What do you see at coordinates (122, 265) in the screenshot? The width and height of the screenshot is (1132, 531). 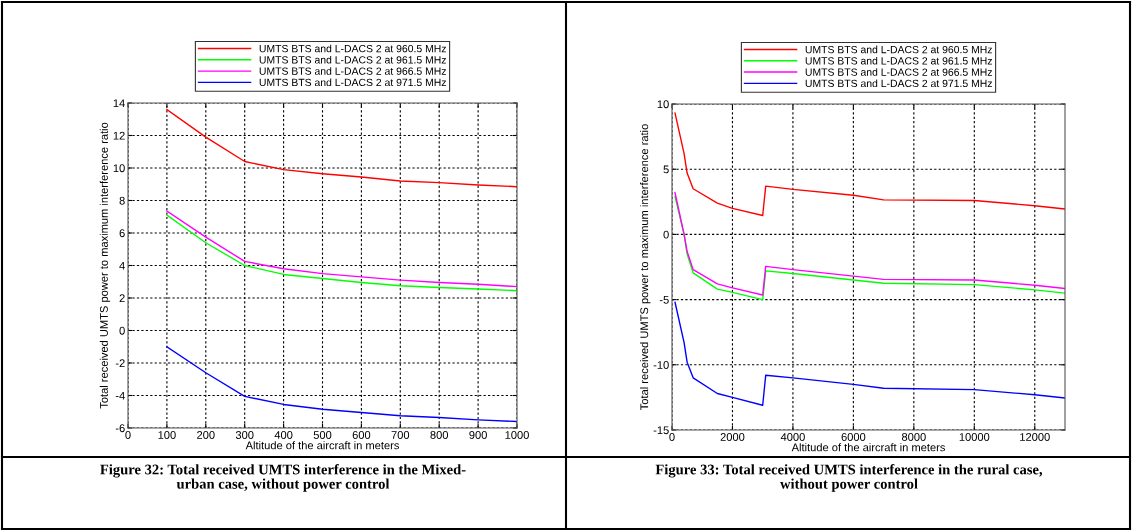 I see `y-tick-label: 4` at bounding box center [122, 265].